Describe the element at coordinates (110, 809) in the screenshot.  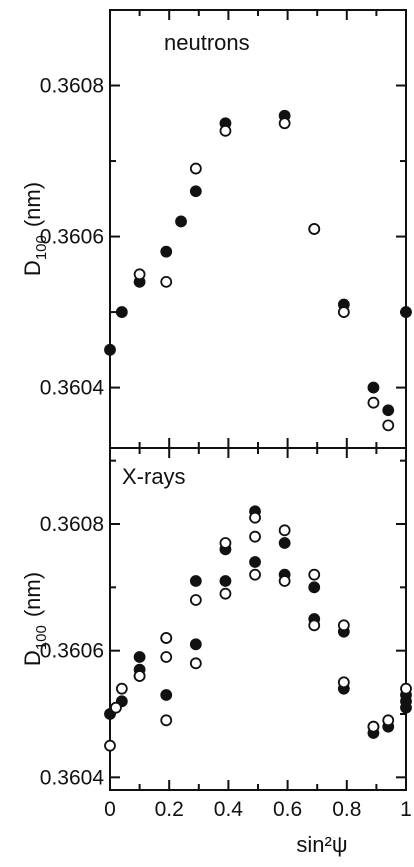
I see `x-tick-label: 0` at that location.